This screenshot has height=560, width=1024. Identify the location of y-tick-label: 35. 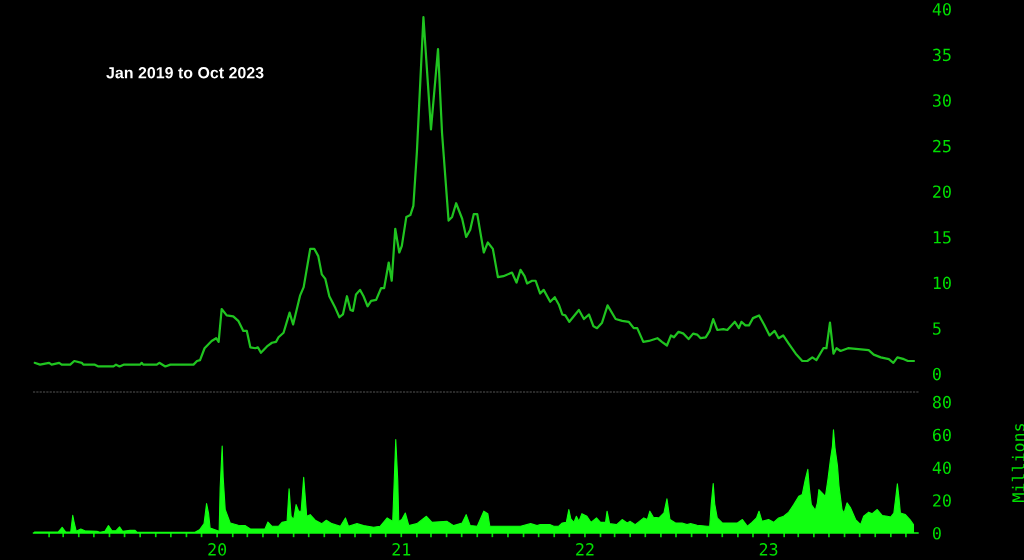
(942, 55).